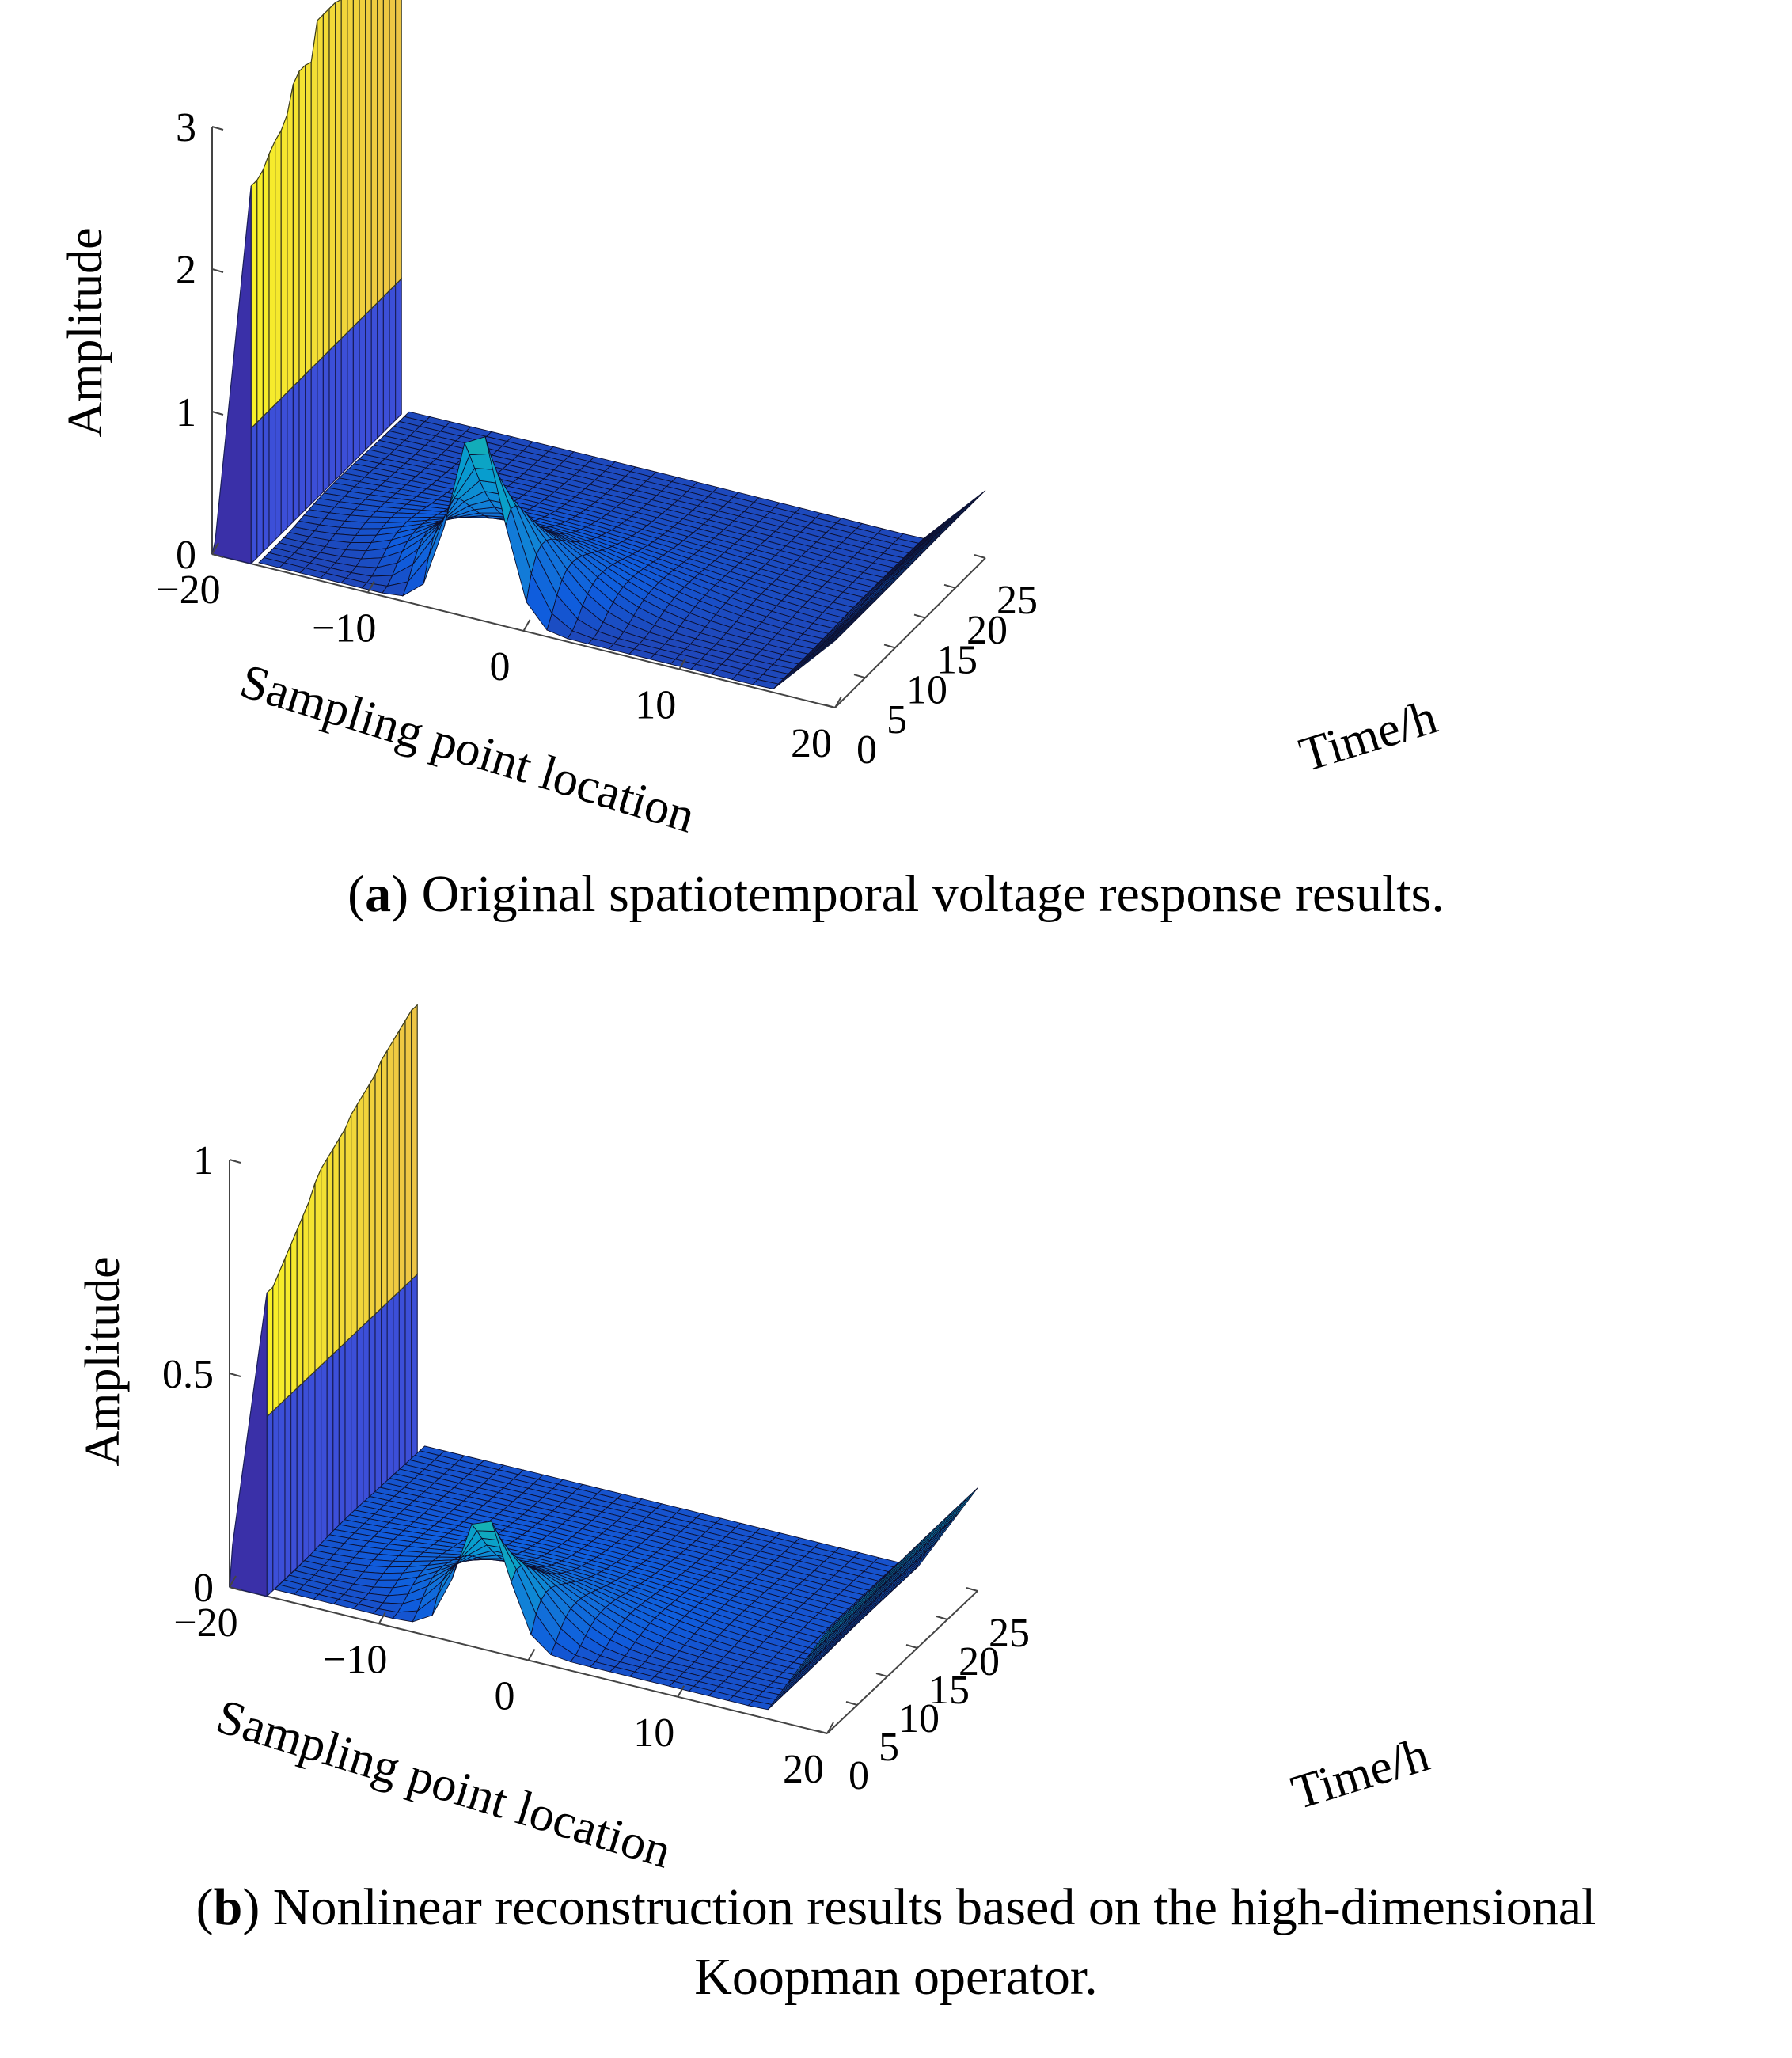  Describe the element at coordinates (85, 332) in the screenshot. I see `panel-a-z-axis-label: Amplitude` at that location.